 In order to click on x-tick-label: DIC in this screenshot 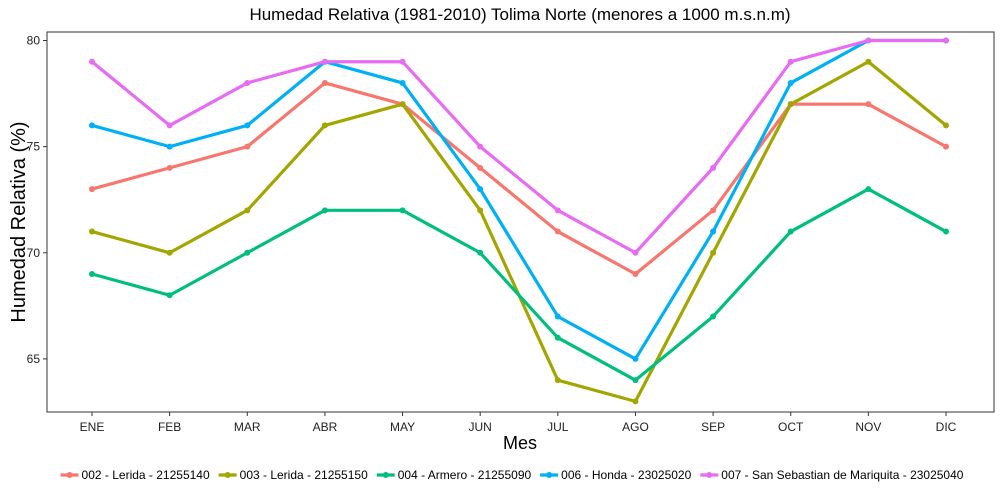, I will do `click(946, 427)`.